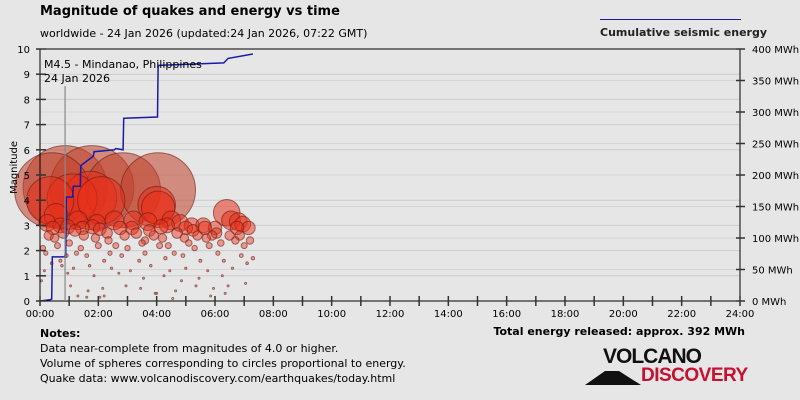  What do you see at coordinates (27, 201) in the screenshot?
I see `y-tick-label: 4` at bounding box center [27, 201].